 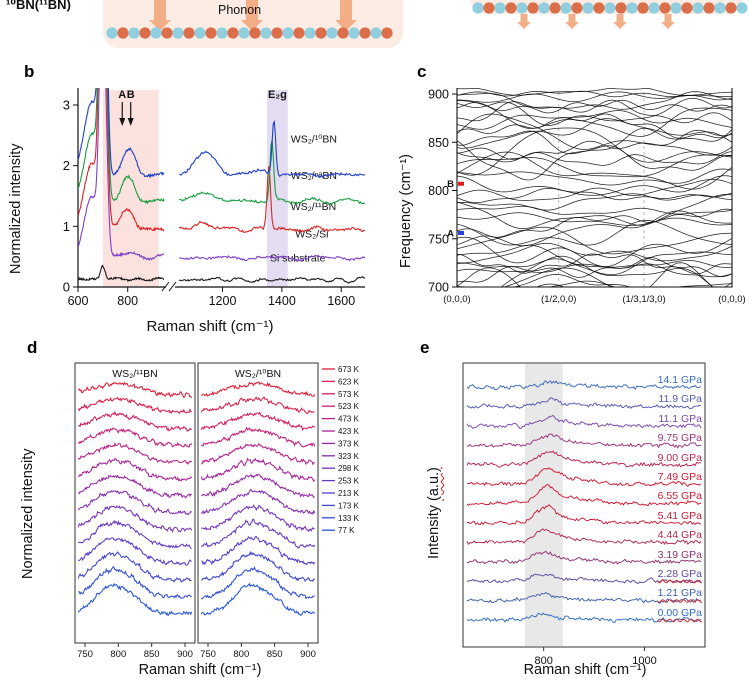 I want to click on annotation-label: B, so click(x=131, y=95).